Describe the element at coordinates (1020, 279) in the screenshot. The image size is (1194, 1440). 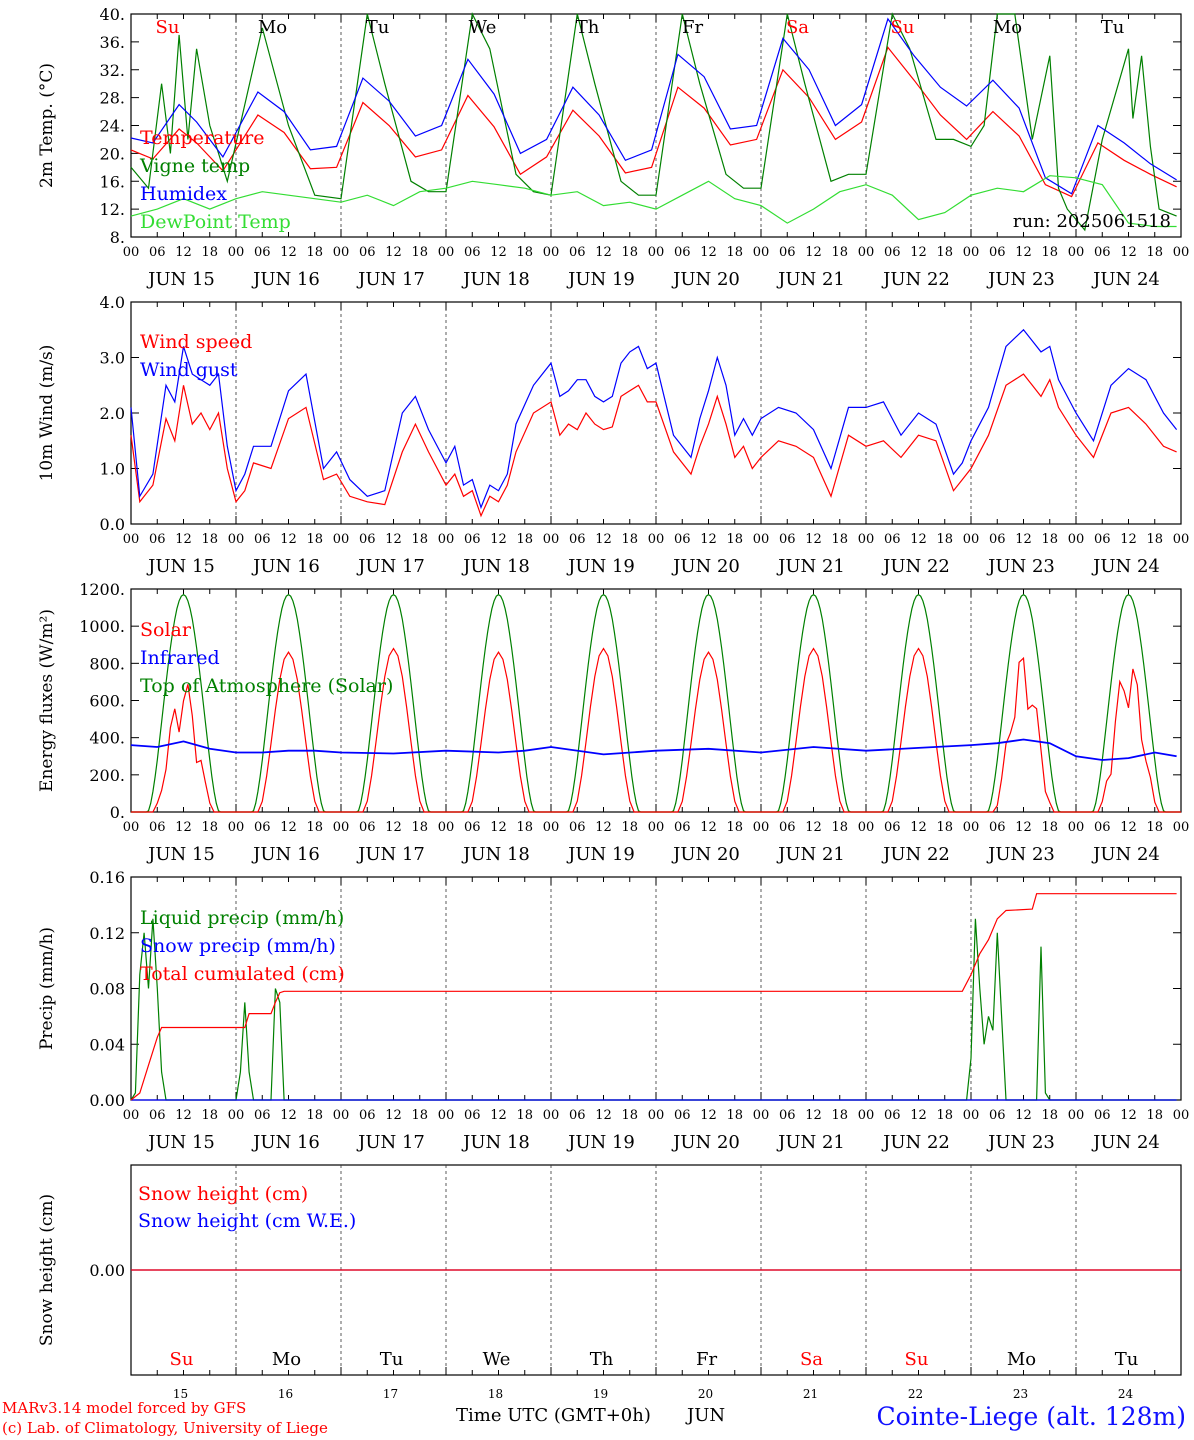
I see `date-label: JUN 23` at that location.